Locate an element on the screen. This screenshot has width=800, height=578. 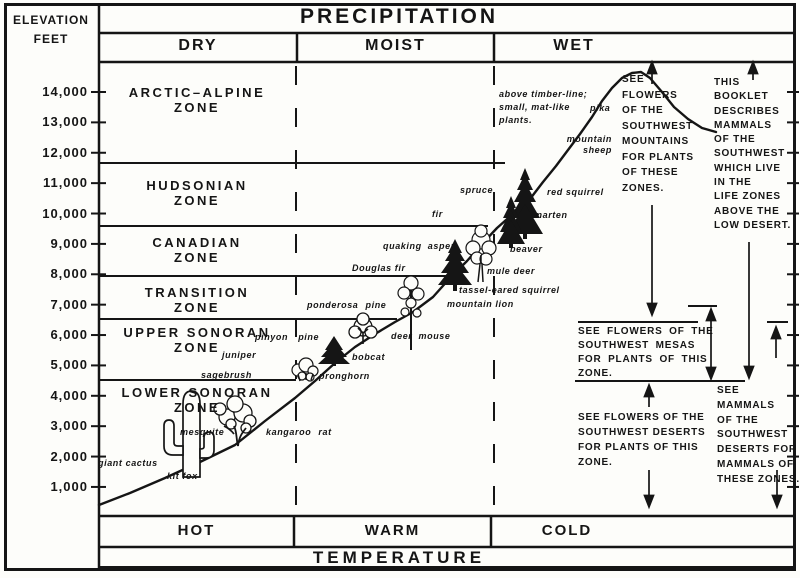
label-deer-mouse: deer mouse is located at coordinates (421, 336).